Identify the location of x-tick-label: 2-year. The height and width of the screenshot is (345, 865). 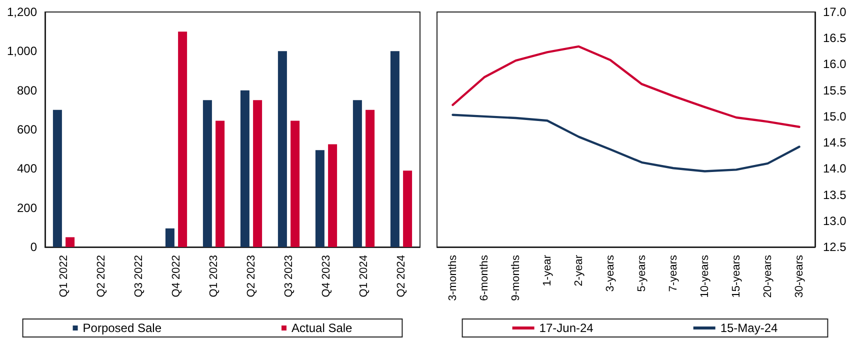
(578, 270).